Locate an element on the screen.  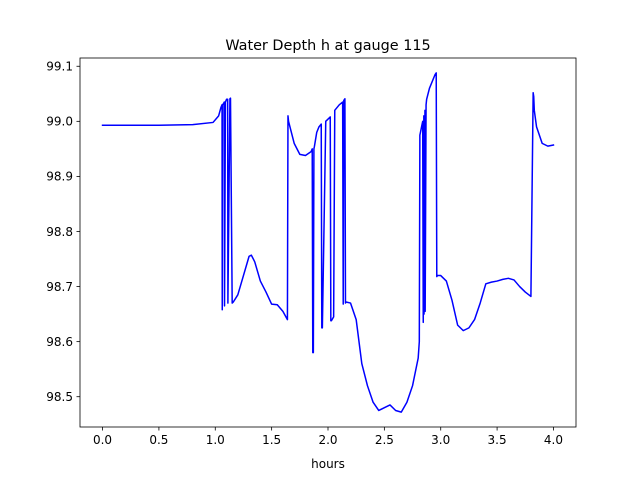
y-tick-label: 99.0 is located at coordinates (59, 122).